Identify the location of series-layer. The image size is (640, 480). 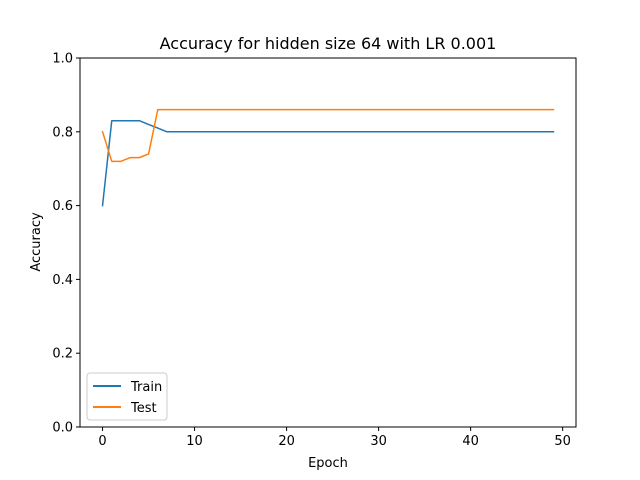
(328, 157).